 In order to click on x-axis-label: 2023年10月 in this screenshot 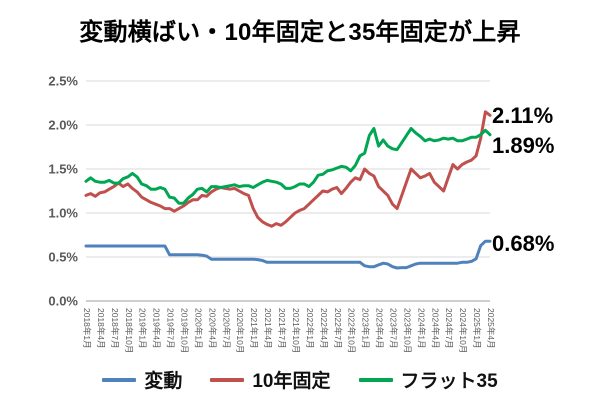, I will do `click(407, 330)`.